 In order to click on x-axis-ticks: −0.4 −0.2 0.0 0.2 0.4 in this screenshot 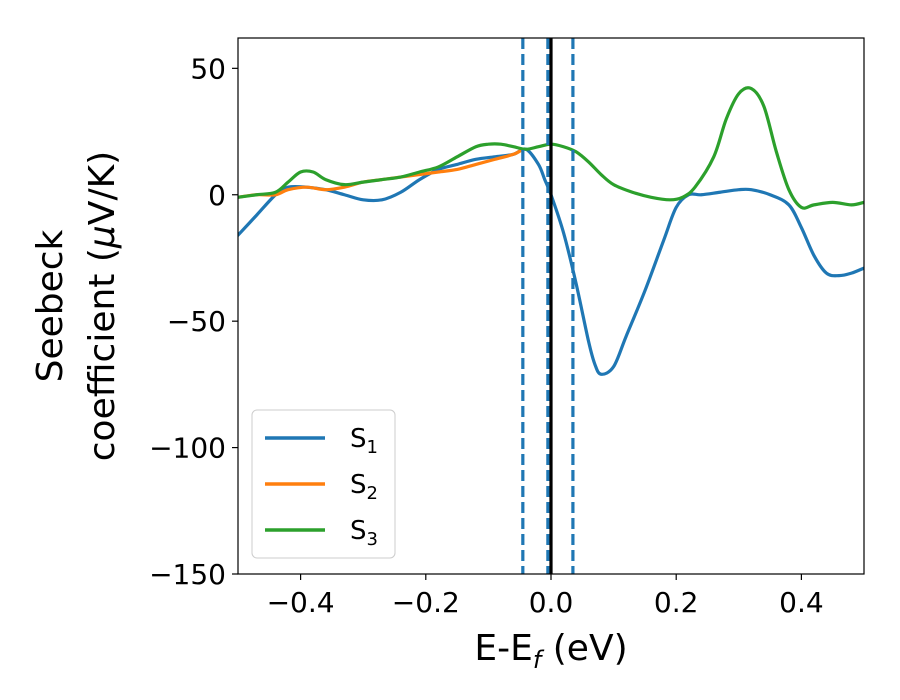, I will do `click(545, 596)`.